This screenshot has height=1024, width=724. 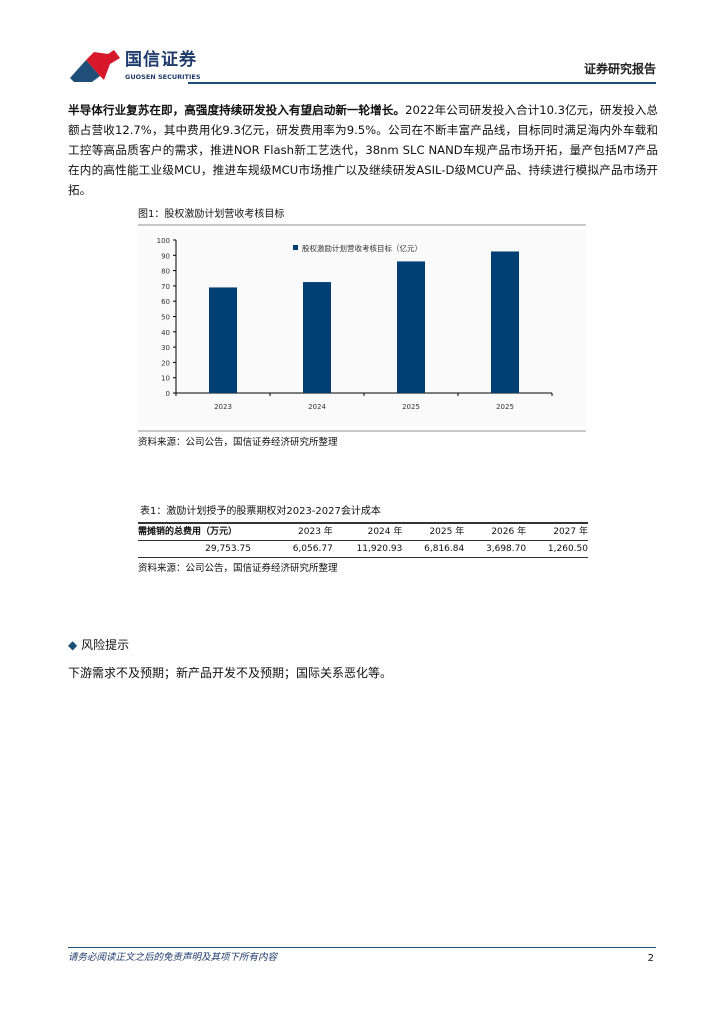 I want to click on y-tick-label: 50, so click(x=165, y=318).